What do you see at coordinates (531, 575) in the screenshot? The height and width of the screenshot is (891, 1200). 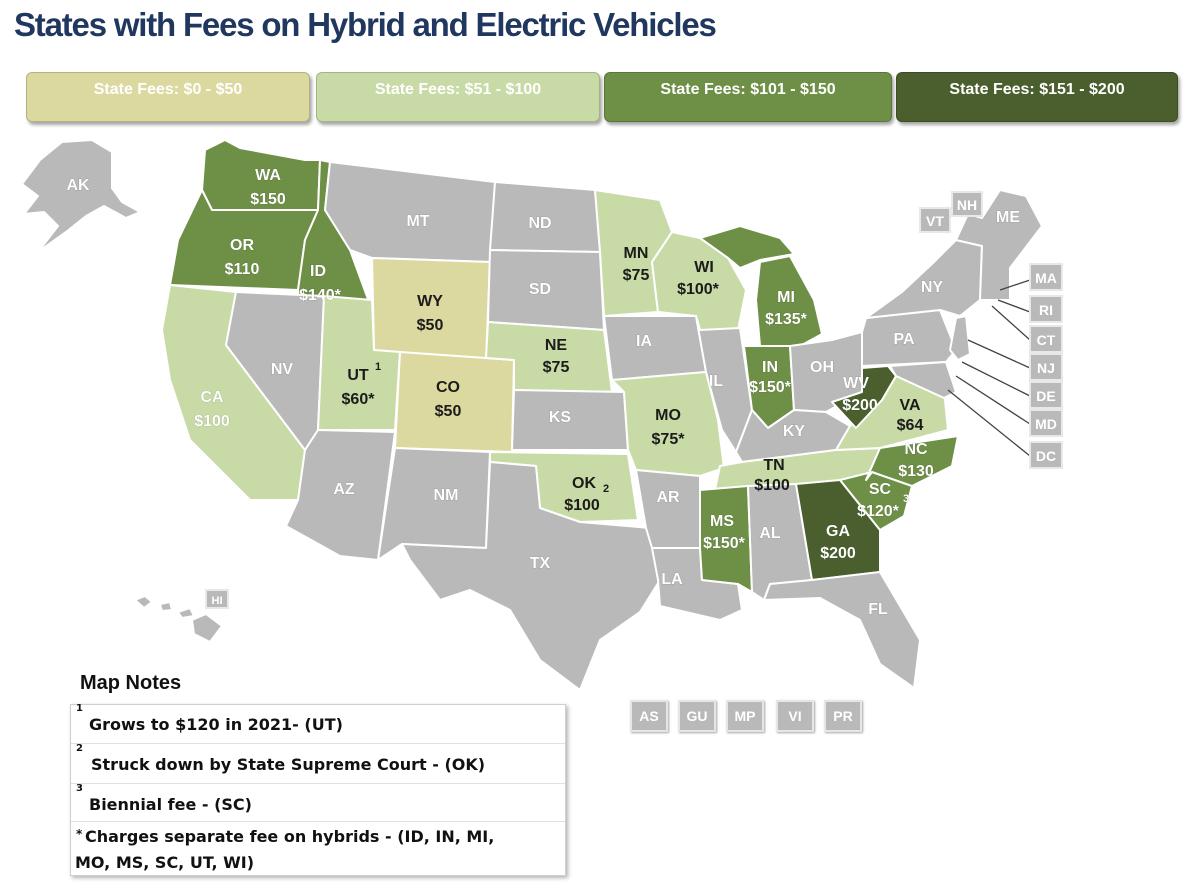 I see `state-tx` at bounding box center [531, 575].